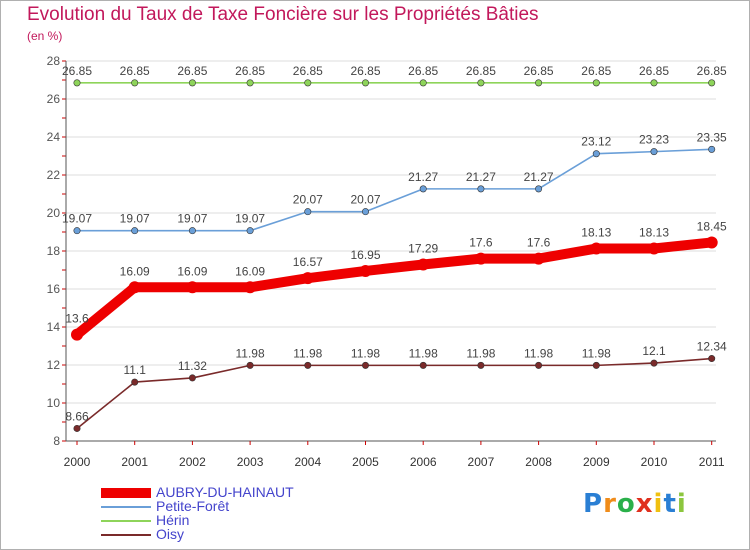  What do you see at coordinates (56, 441) in the screenshot?
I see `y-tick-label: 8` at bounding box center [56, 441].